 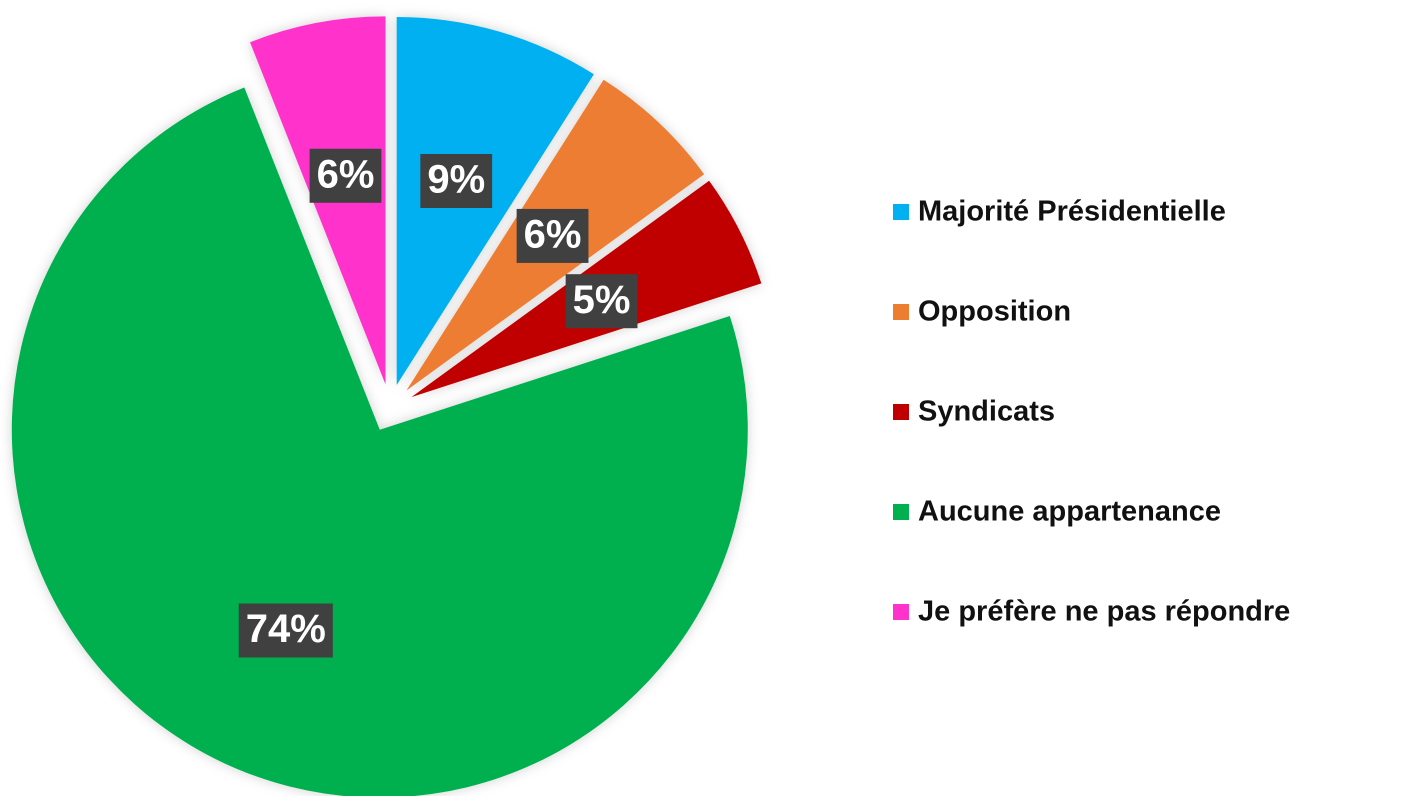 I want to click on data-label-group: 9%, so click(x=456, y=180).